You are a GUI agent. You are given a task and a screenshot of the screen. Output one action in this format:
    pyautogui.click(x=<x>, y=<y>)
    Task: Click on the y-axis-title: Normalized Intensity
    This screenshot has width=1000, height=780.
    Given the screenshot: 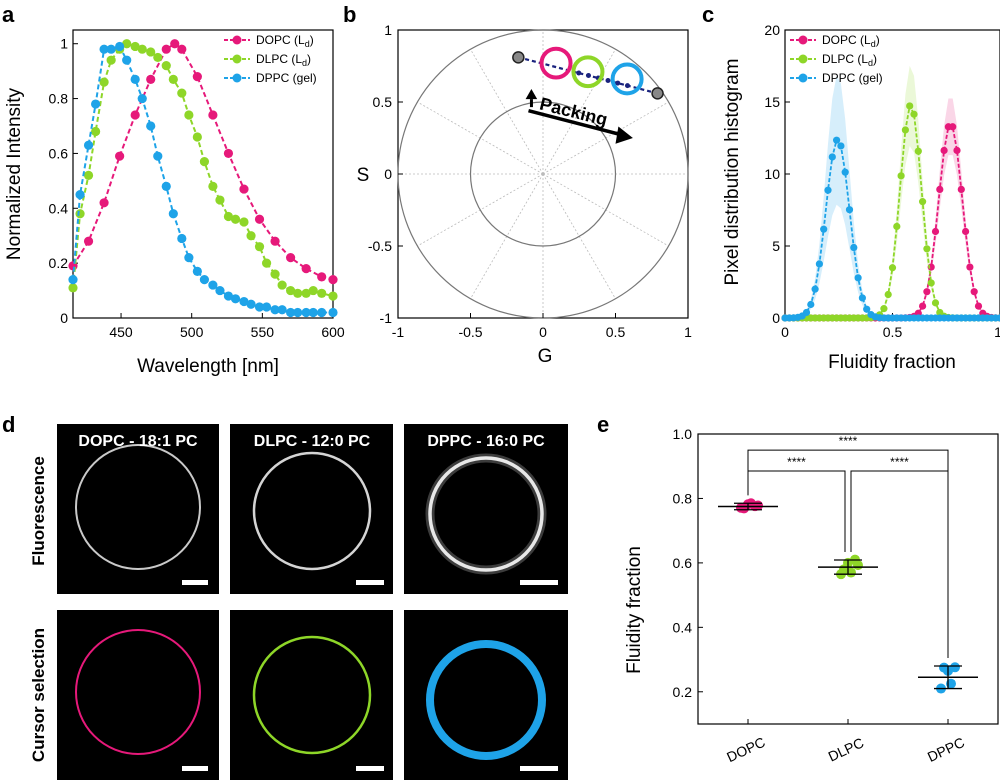 What is the action you would take?
    pyautogui.click(x=14, y=173)
    